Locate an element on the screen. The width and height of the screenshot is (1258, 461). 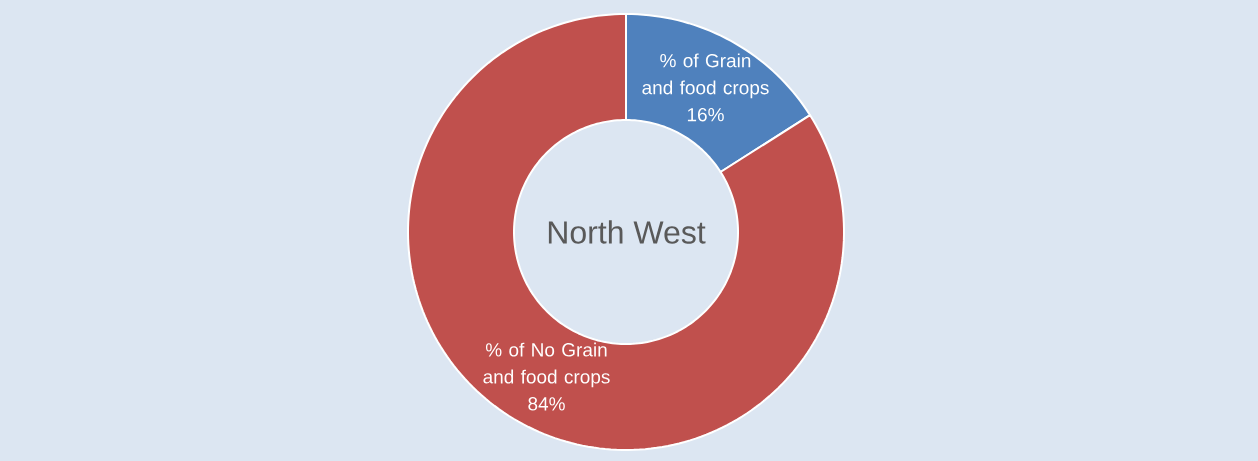
slice-label: % of Grain and food crops is located at coordinates (705, 76).